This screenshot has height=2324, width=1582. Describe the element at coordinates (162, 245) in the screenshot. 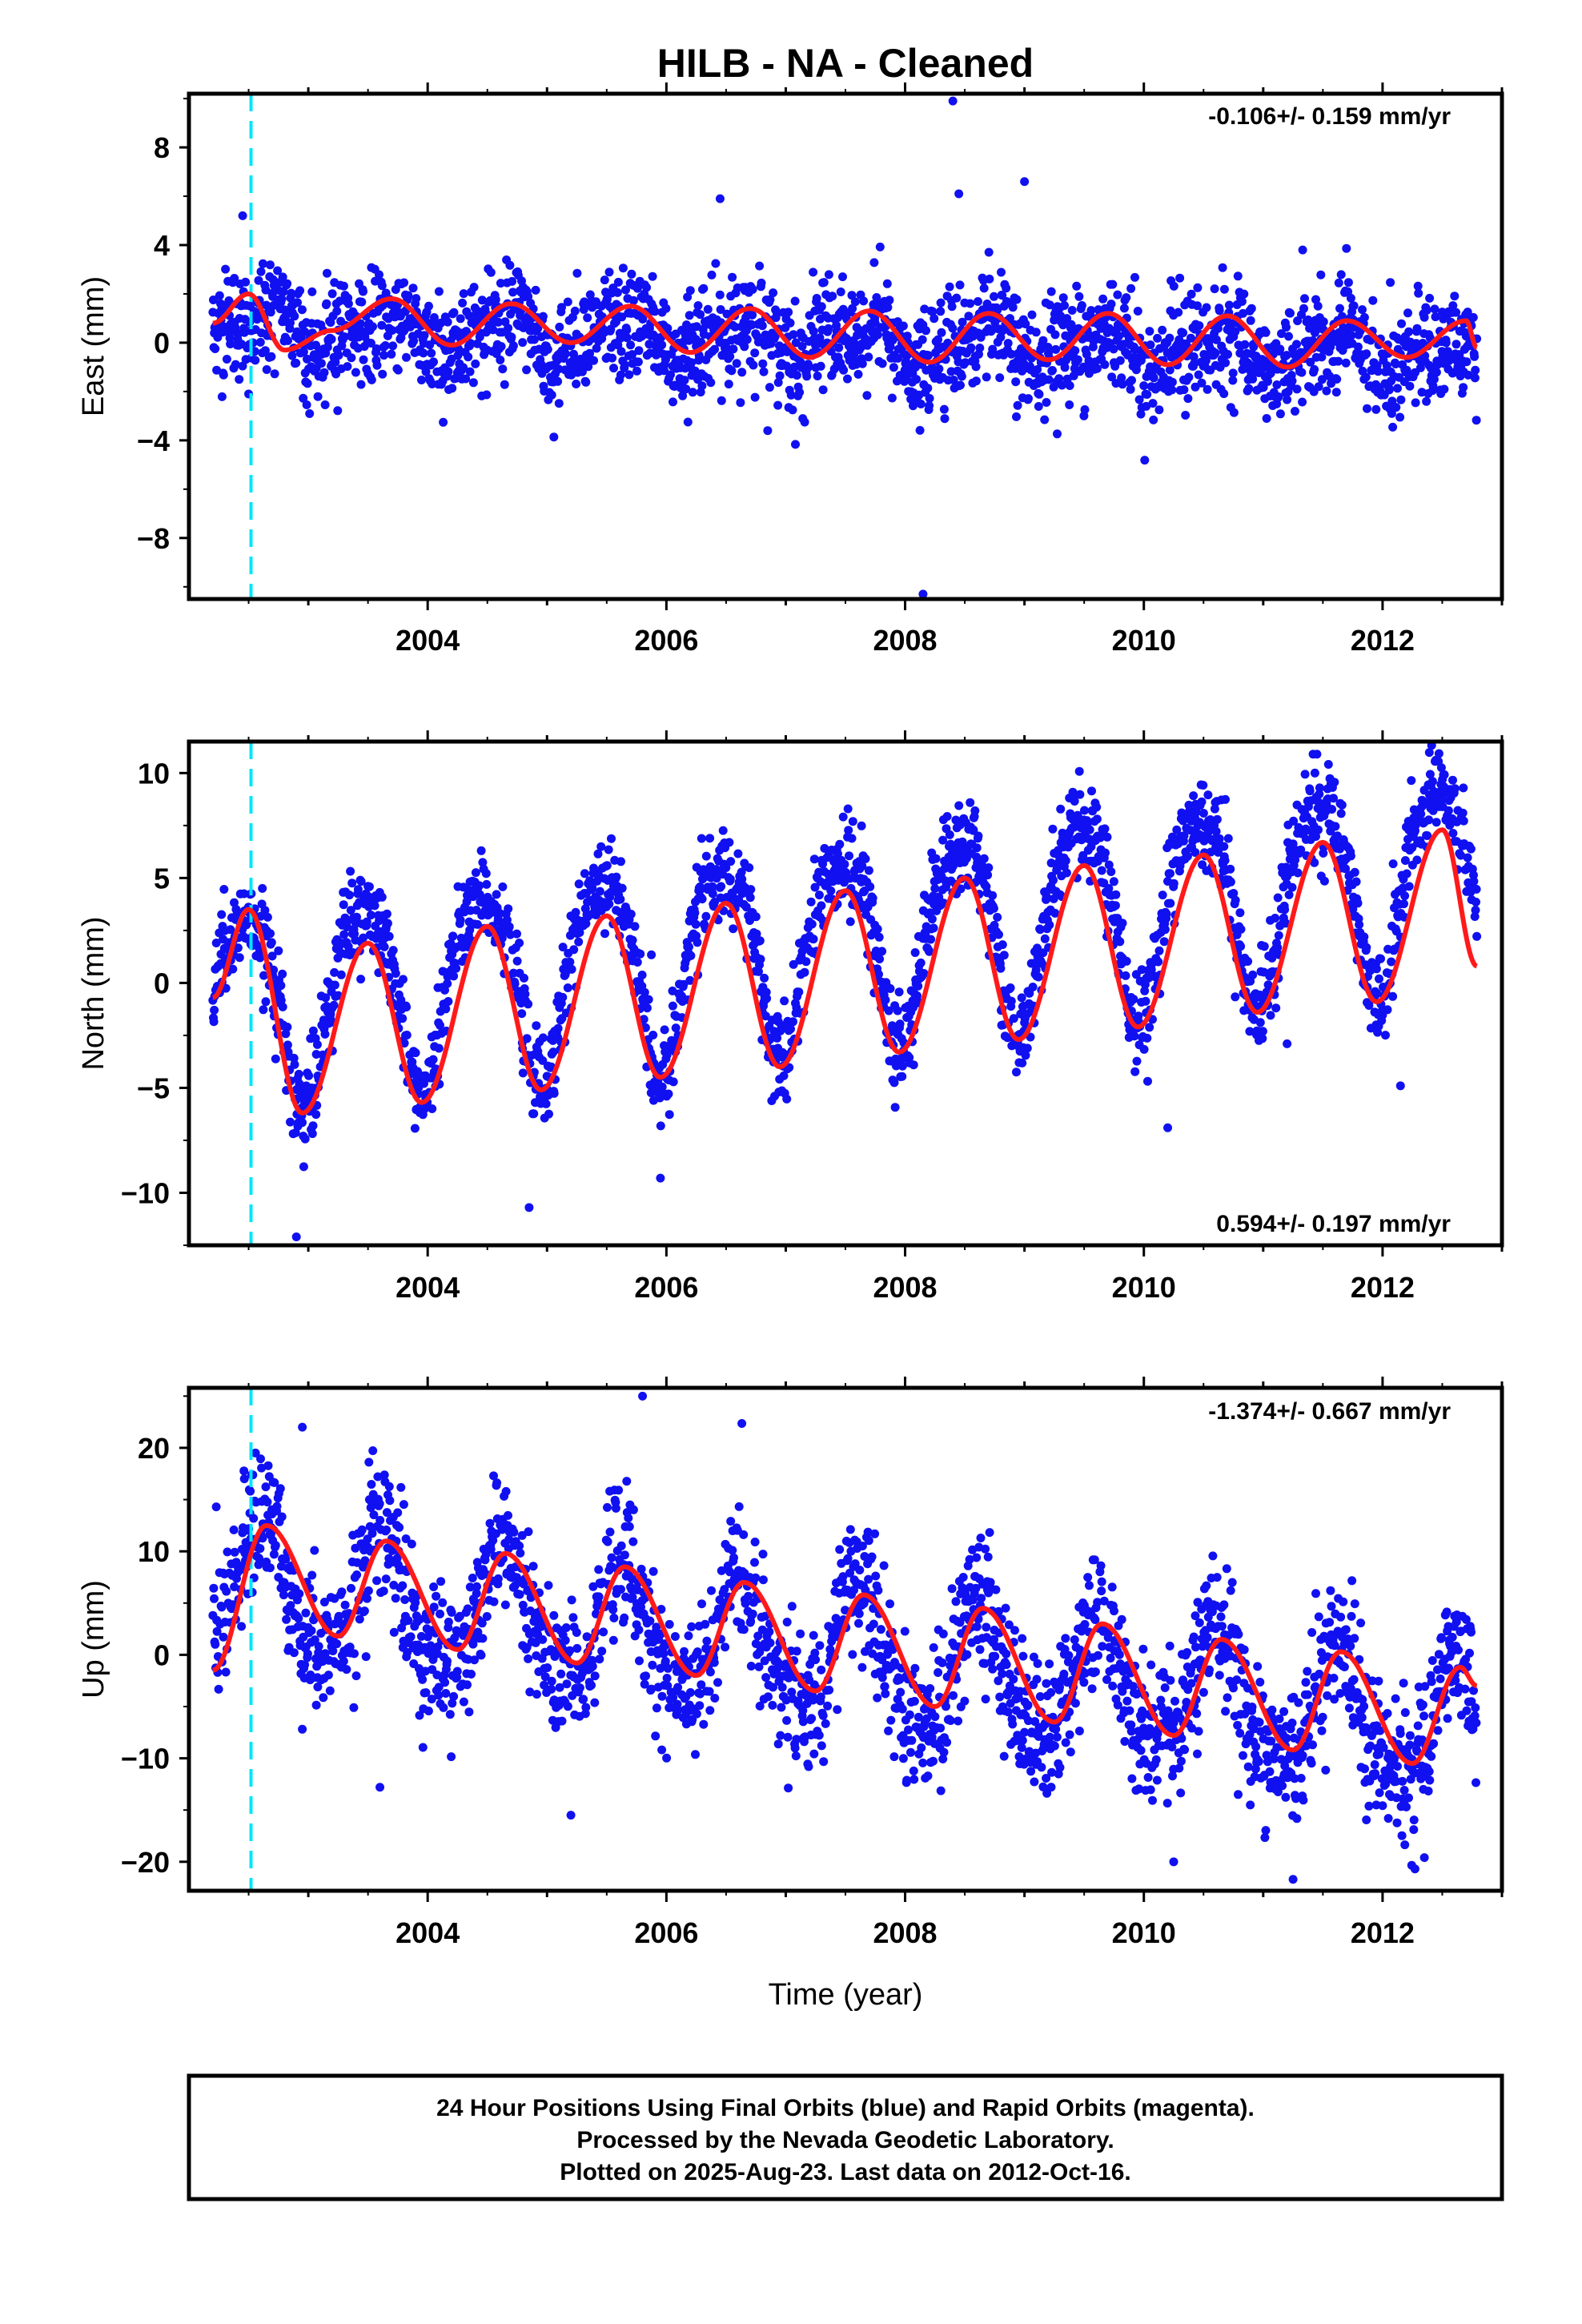

I see `y-tick-label: 4` at that location.